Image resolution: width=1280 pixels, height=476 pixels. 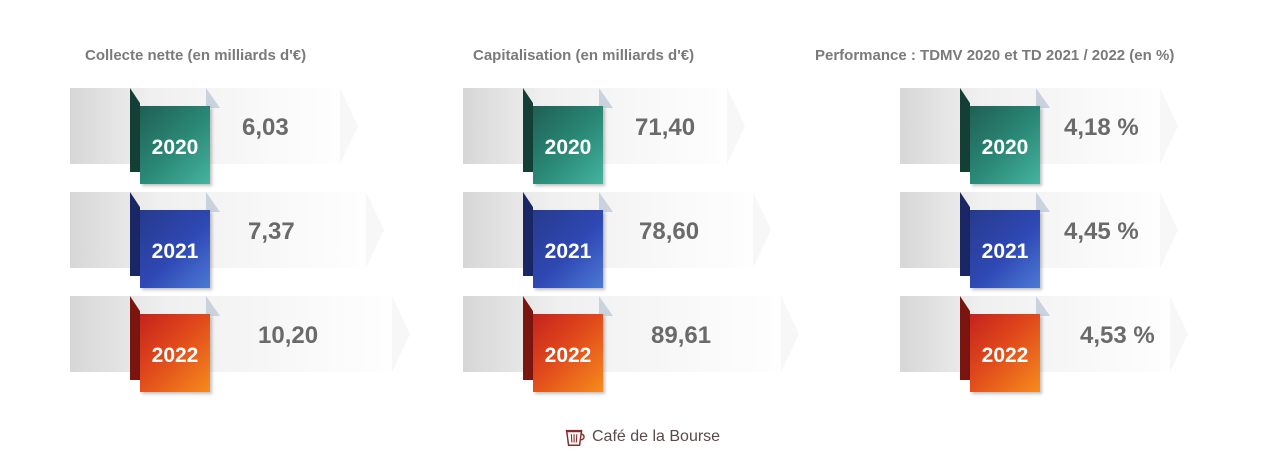 I want to click on brand-name: Café de la Bourse, so click(x=656, y=436).